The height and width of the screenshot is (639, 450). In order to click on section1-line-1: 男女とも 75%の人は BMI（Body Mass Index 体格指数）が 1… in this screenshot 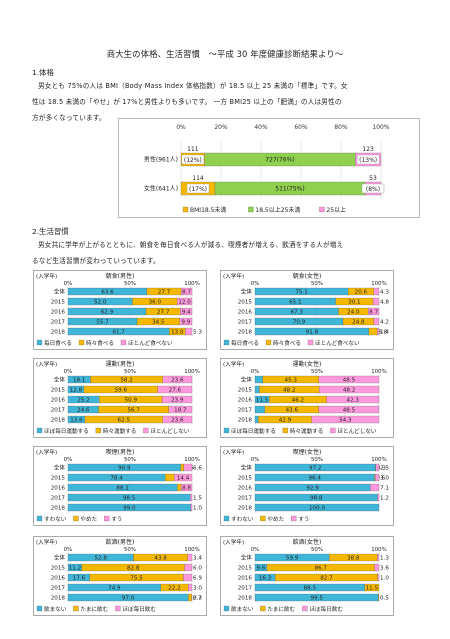, I will do `click(193, 86)`.